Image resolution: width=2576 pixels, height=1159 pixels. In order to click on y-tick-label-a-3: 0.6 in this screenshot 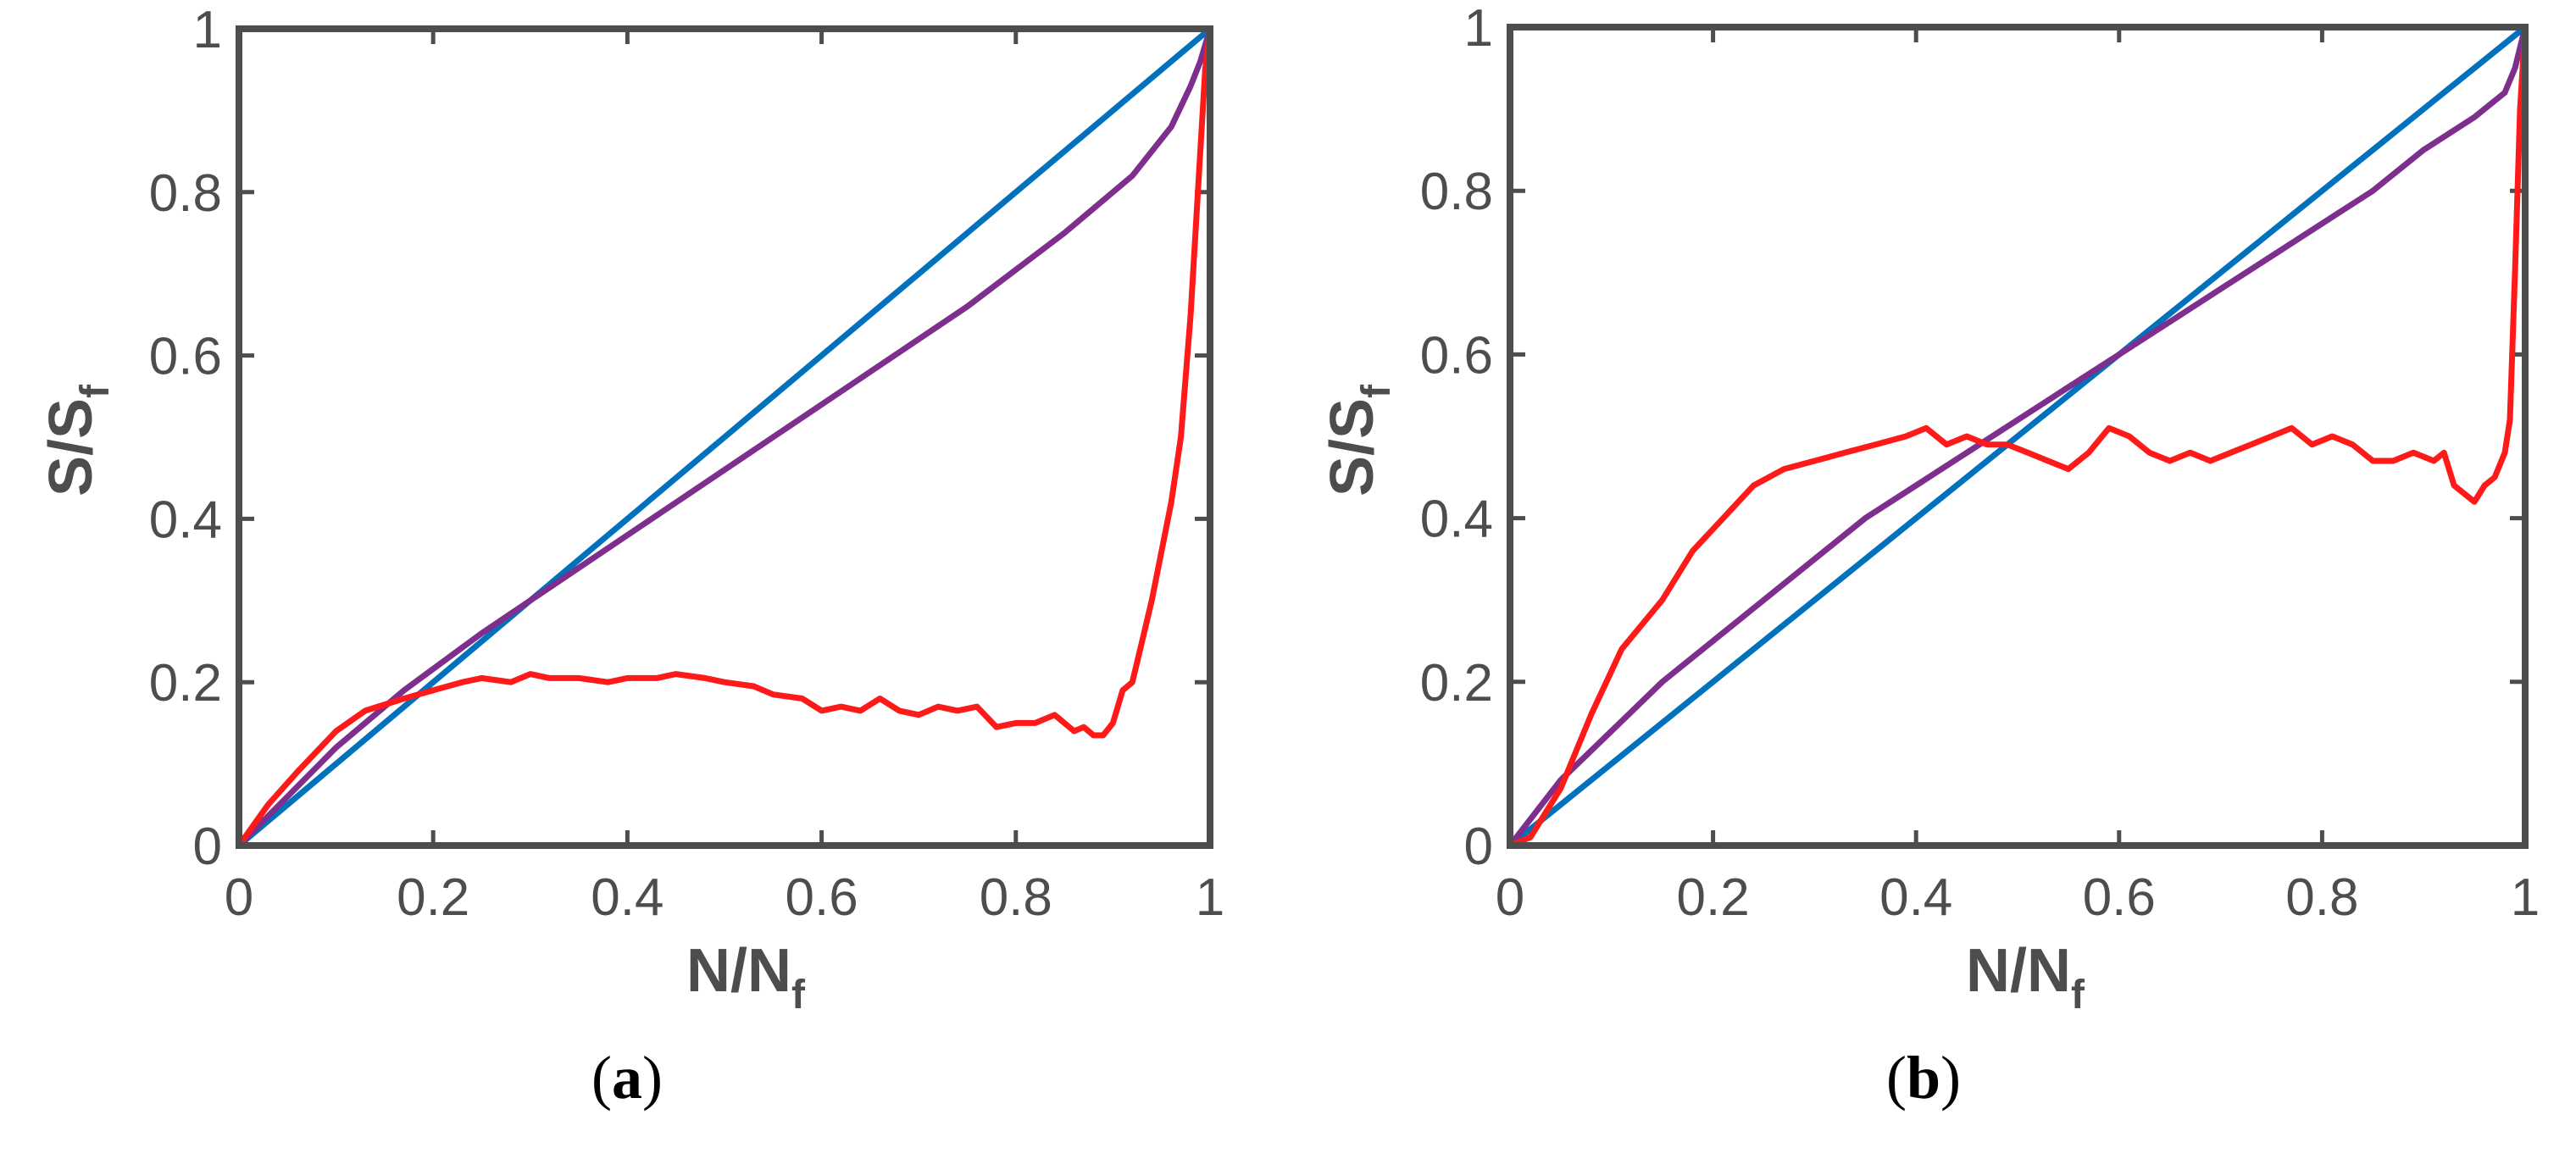, I will do `click(185, 357)`.